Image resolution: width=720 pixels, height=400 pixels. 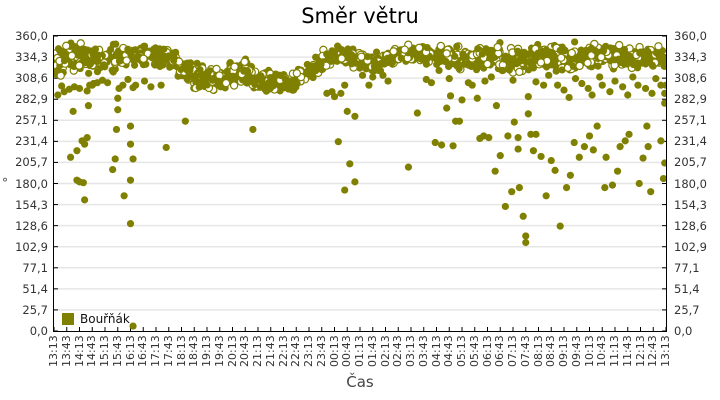 What do you see at coordinates (690, 204) in the screenshot?
I see `y-tick-label-right: 154,3` at bounding box center [690, 204].